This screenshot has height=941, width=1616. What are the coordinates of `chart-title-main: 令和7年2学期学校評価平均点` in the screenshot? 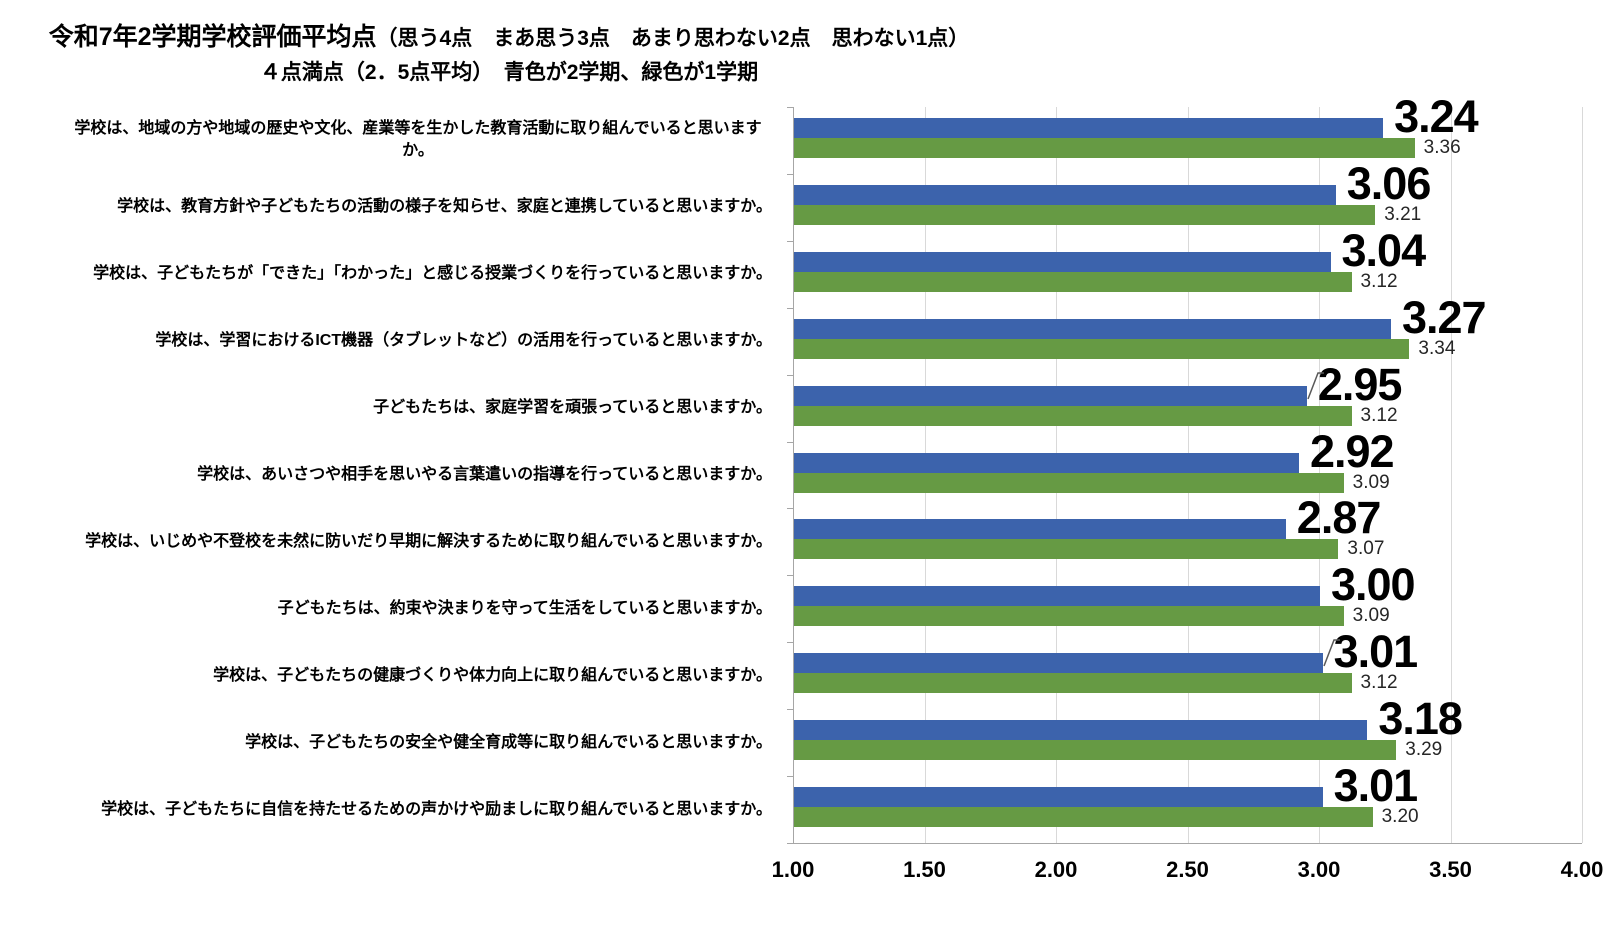 It's located at (212, 37).